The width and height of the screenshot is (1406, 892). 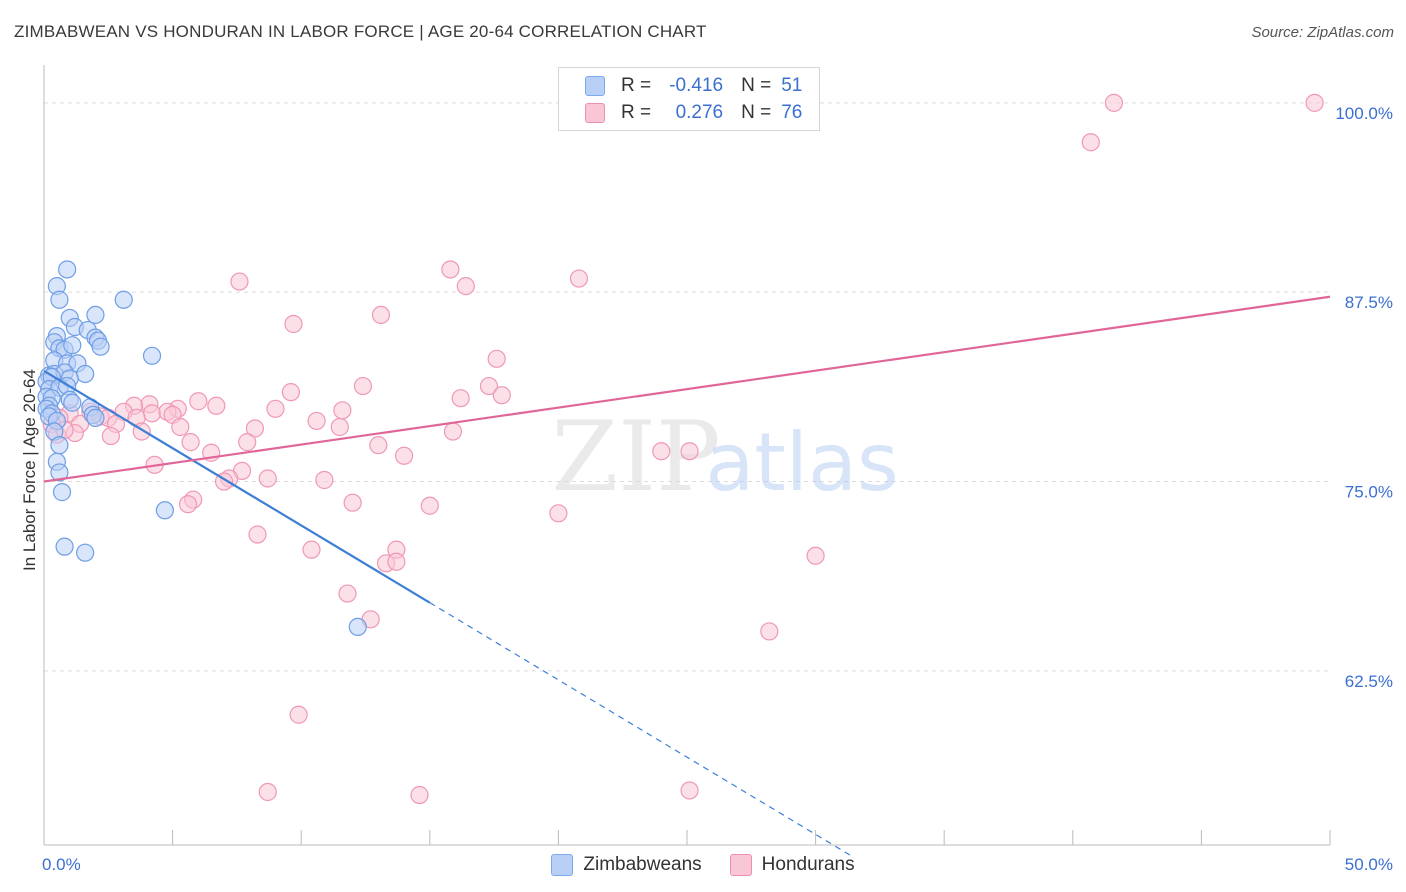 What do you see at coordinates (740, 865) in the screenshot?
I see `legend-swatch-hondurans` at bounding box center [740, 865].